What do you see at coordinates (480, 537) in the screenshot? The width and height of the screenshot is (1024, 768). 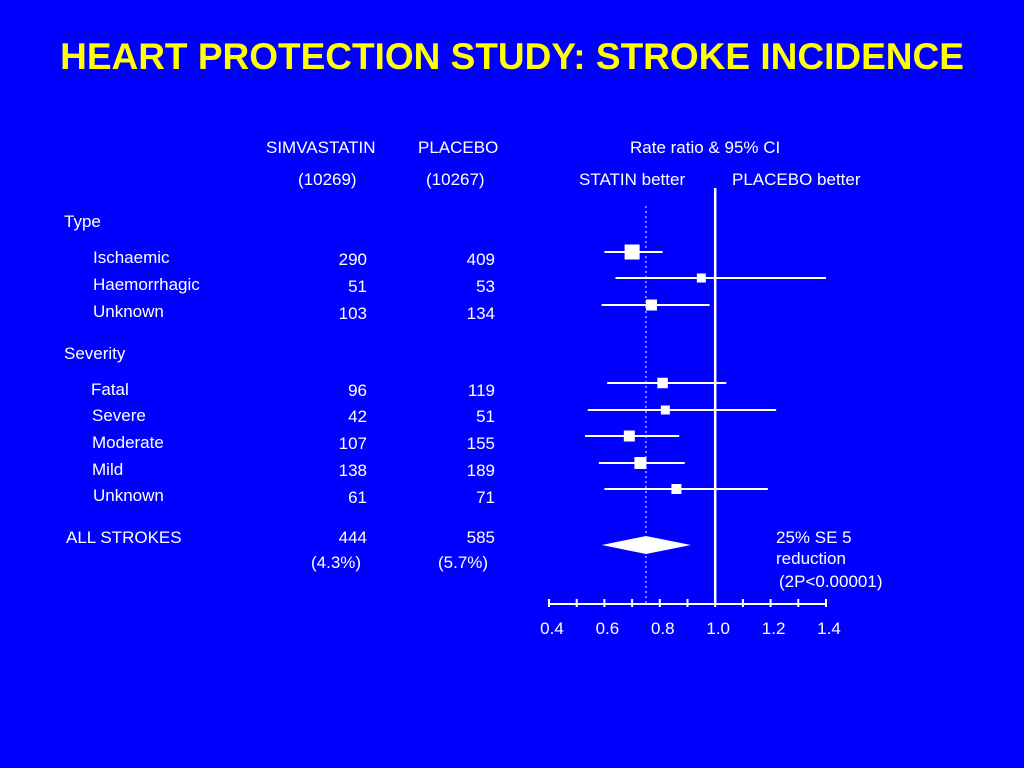 I see `all-strokes-placebo: 585` at bounding box center [480, 537].